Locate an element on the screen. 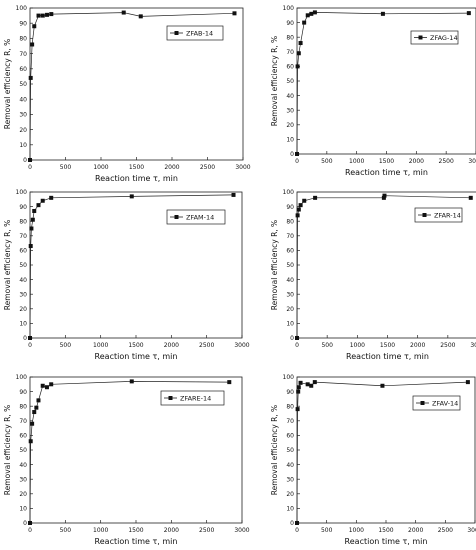 The image size is (476, 550). x-tick-label: 500 is located at coordinates (327, 530).